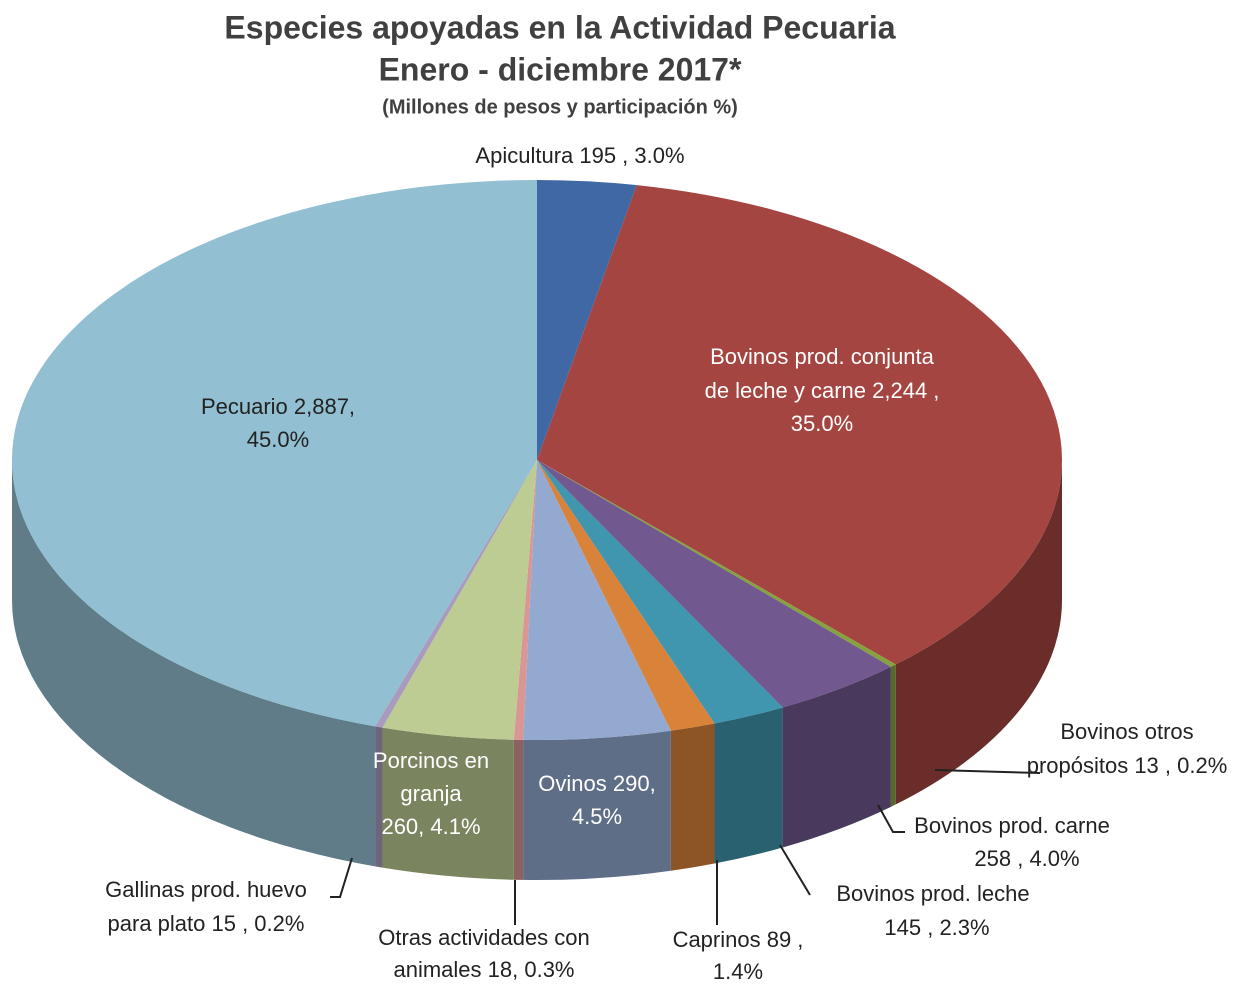 This screenshot has width=1248, height=992. Describe the element at coordinates (738, 971) in the screenshot. I see `data-label: 1.4%` at that location.